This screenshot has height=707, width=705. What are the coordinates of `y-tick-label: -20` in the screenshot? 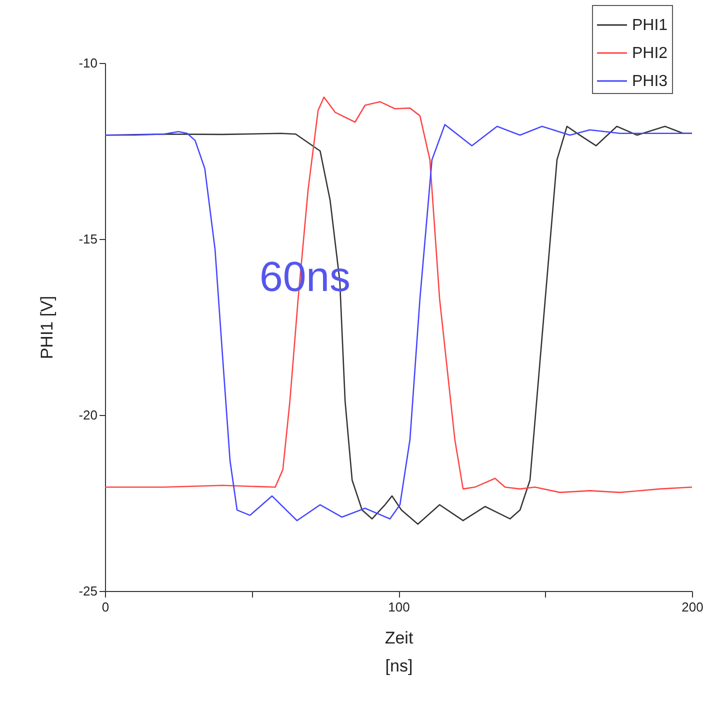 It's located at (88, 415).